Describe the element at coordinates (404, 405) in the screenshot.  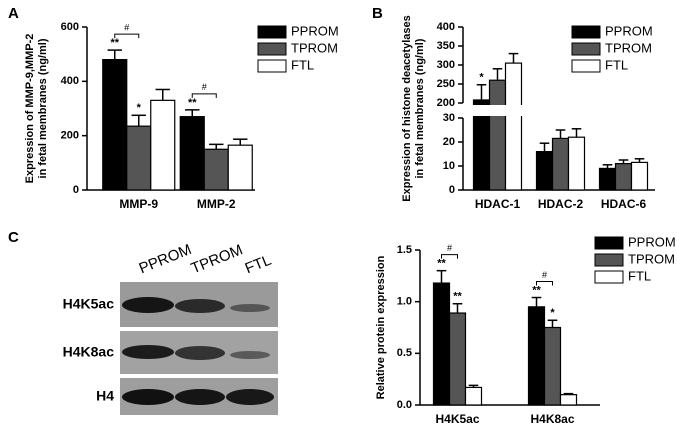
I see `y-tick-label: 0.0` at that location.